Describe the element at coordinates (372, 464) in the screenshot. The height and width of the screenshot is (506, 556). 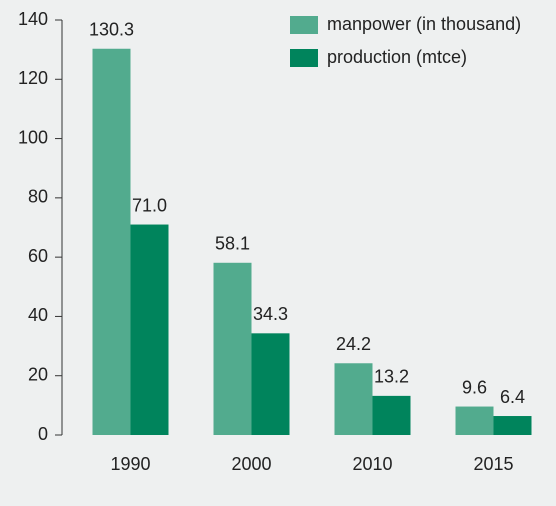
I see `x-tick-label: 2010` at that location.